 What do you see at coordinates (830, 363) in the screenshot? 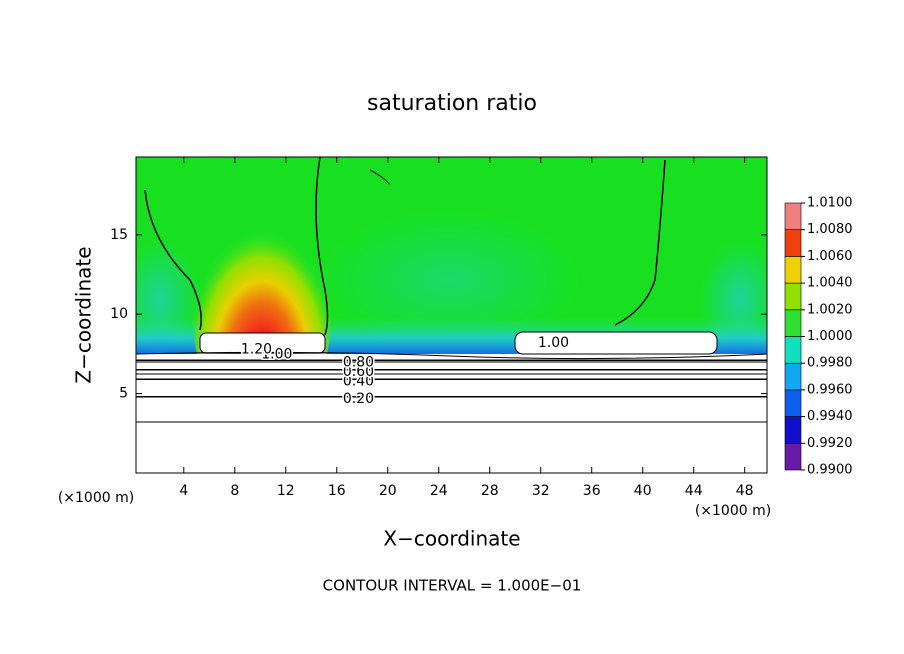
I see `colorbar-label: 0.9980` at bounding box center [830, 363].